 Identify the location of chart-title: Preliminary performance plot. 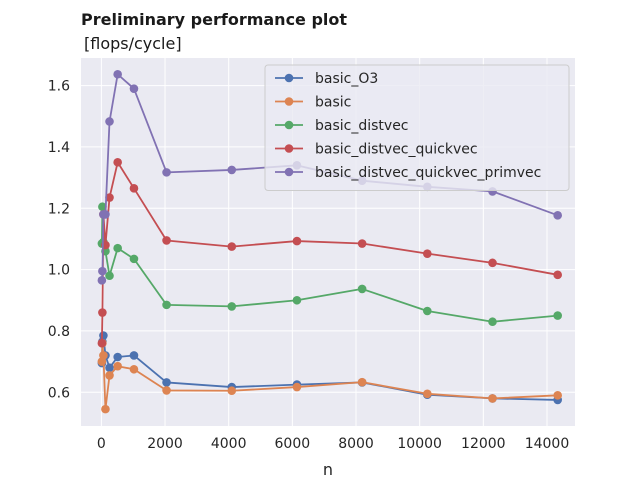
(214, 19).